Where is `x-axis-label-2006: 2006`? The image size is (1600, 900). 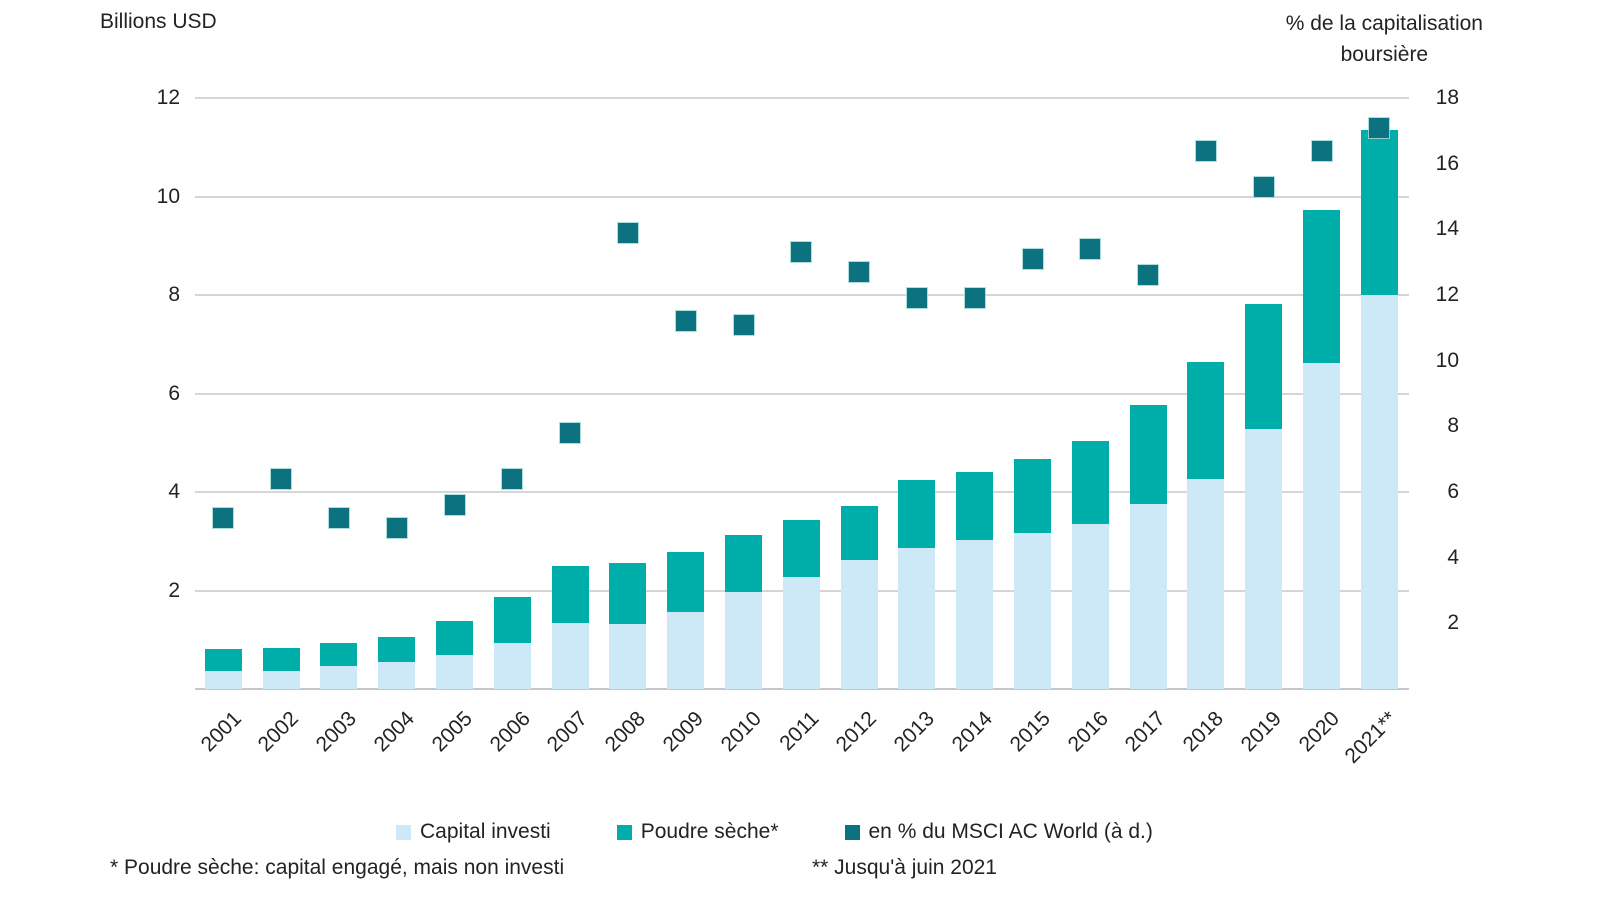
x-axis-label-2006: 2006 is located at coordinates (510, 732).